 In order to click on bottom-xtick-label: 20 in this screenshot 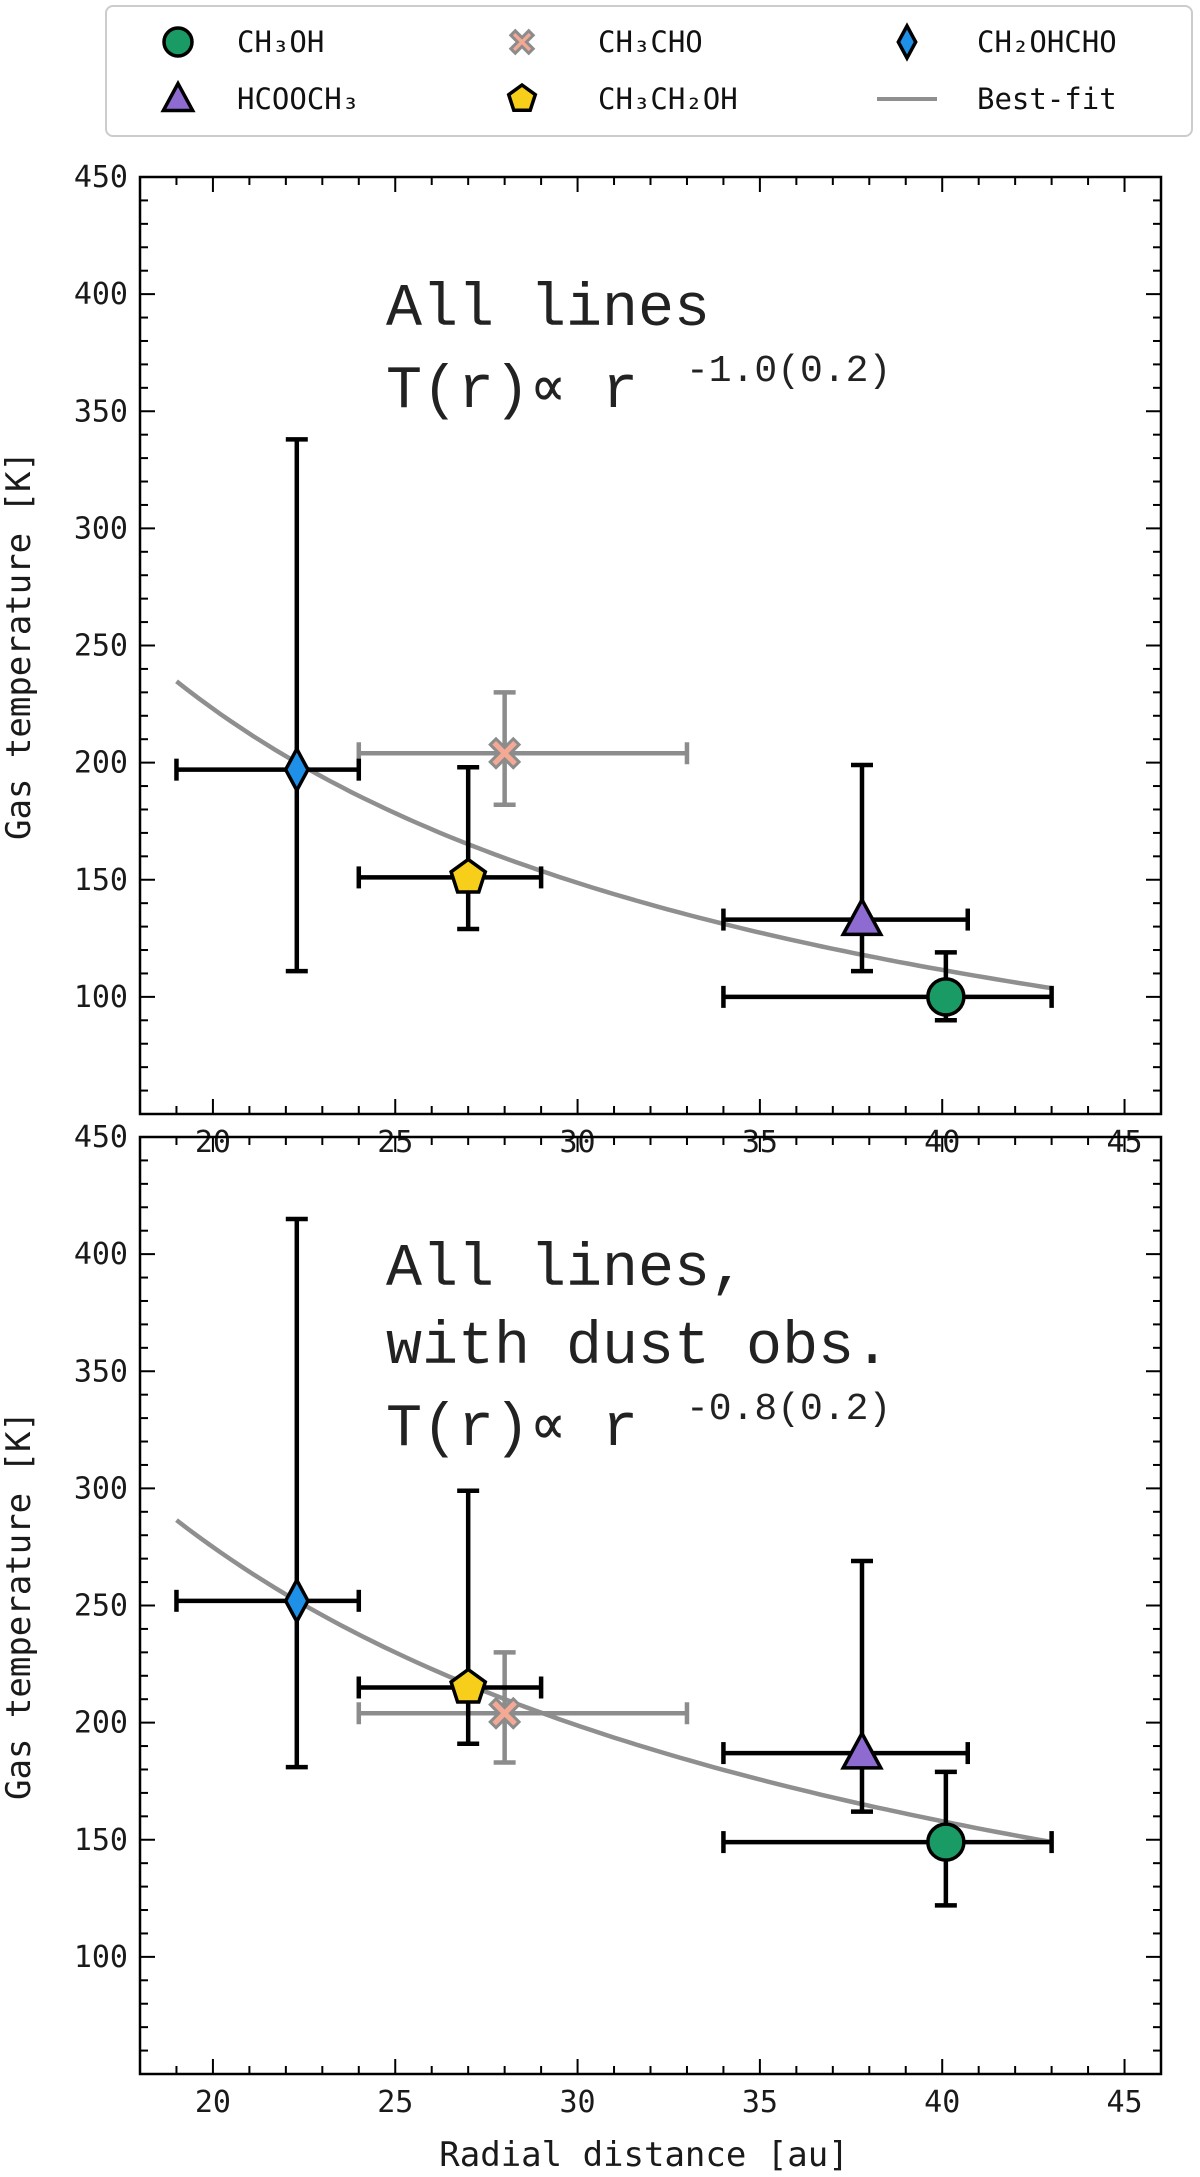, I will do `click(213, 2102)`.